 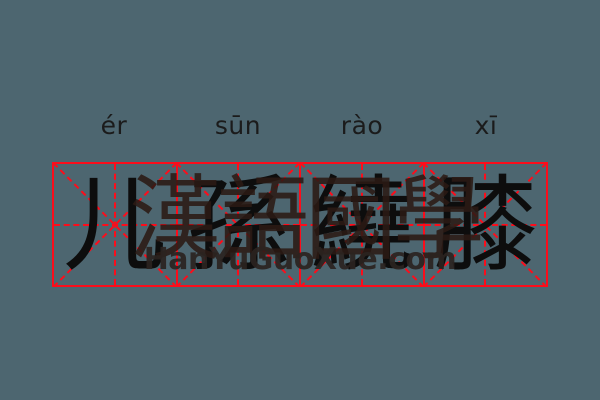 I want to click on grid-cell-2: 孫, so click(x=239, y=224).